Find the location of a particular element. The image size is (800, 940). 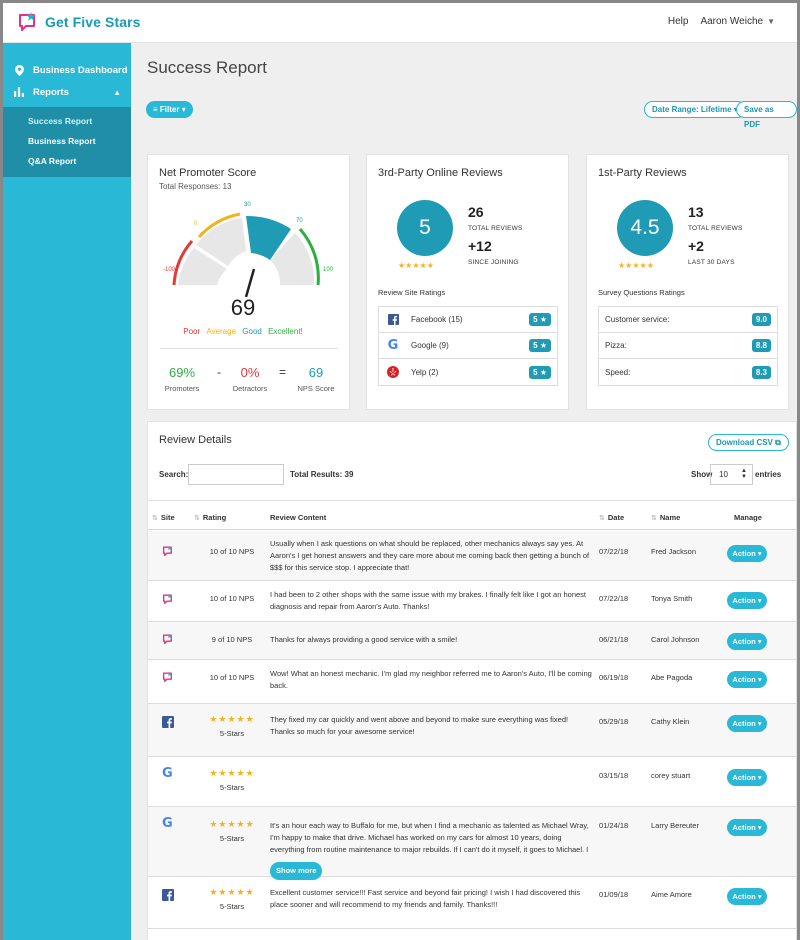

third-party-score: 5 is located at coordinates (425, 228).